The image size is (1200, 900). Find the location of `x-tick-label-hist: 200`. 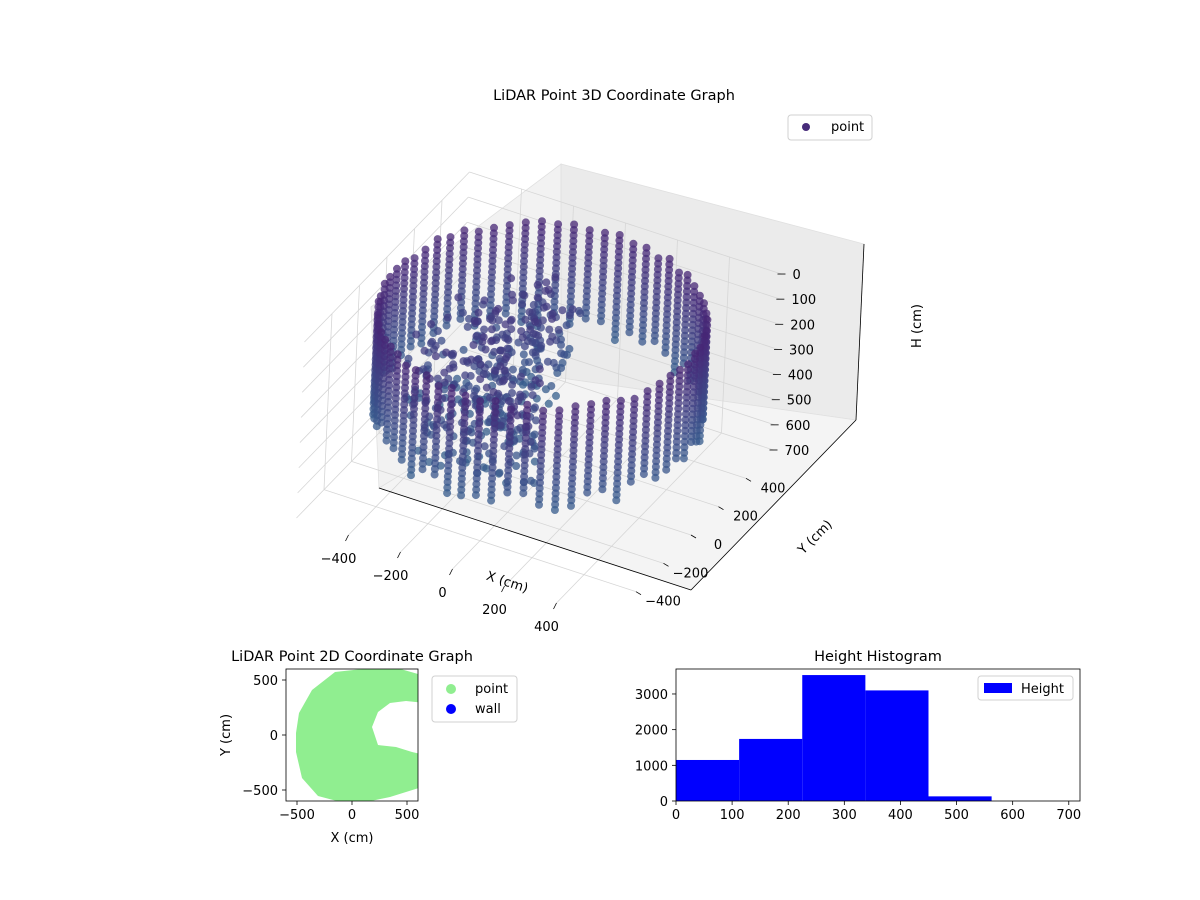

x-tick-label-hist: 200 is located at coordinates (788, 815).